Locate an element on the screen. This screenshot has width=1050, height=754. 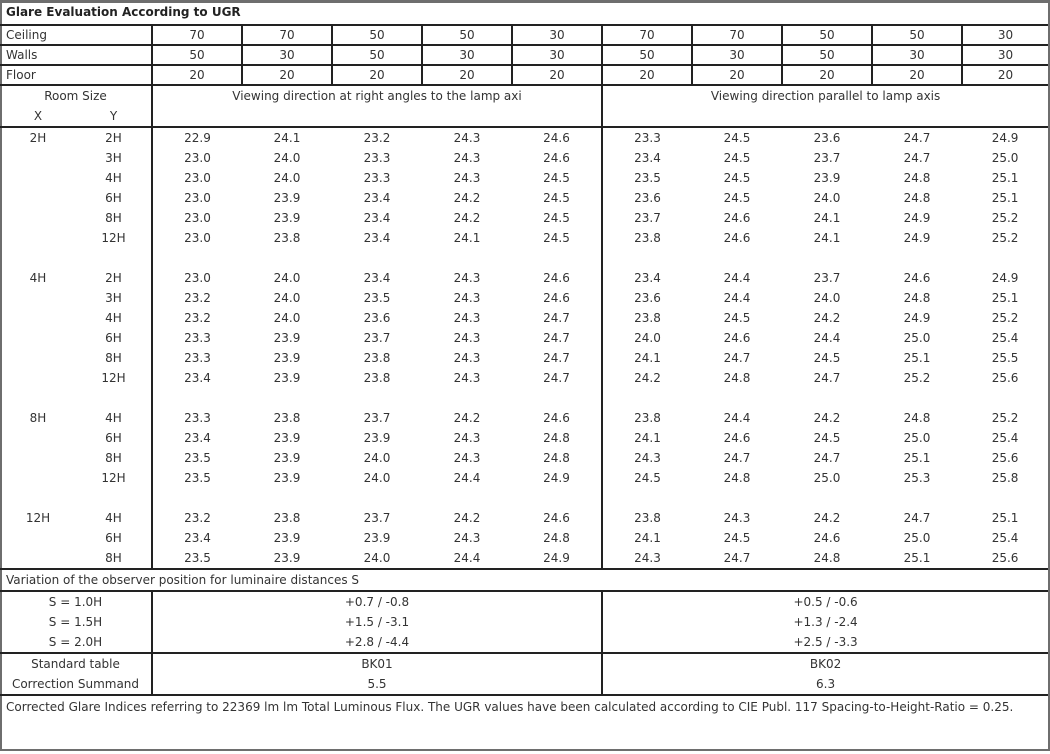
reflectance-row-walls: Walls 50 30 50 30 30 50 30 50 30 30 is located at coordinates (524, 55).